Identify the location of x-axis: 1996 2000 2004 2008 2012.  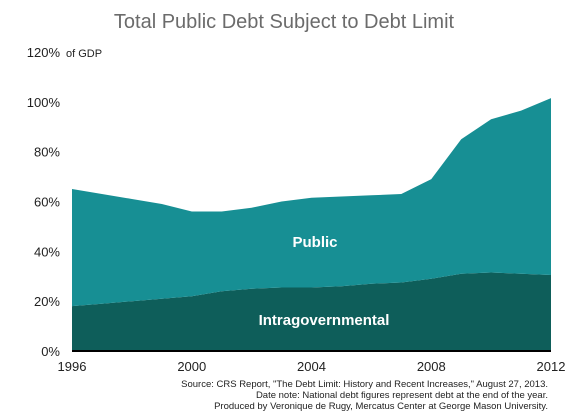
(312, 366).